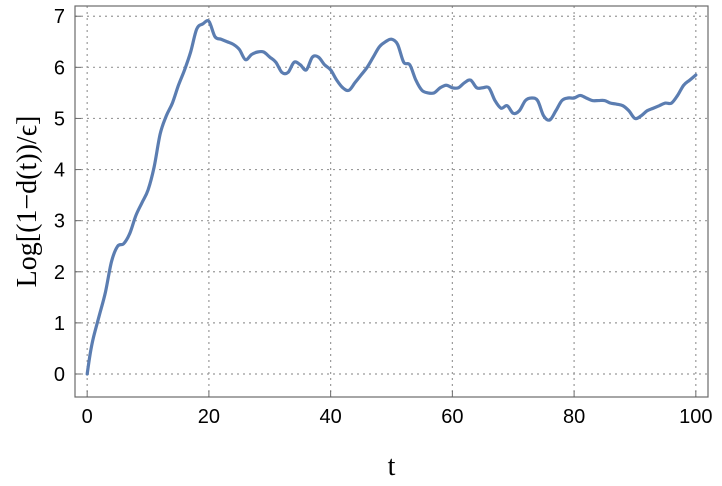 Image resolution: width=722 pixels, height=486 pixels. What do you see at coordinates (209, 417) in the screenshot?
I see `x-tick-label: 20` at bounding box center [209, 417].